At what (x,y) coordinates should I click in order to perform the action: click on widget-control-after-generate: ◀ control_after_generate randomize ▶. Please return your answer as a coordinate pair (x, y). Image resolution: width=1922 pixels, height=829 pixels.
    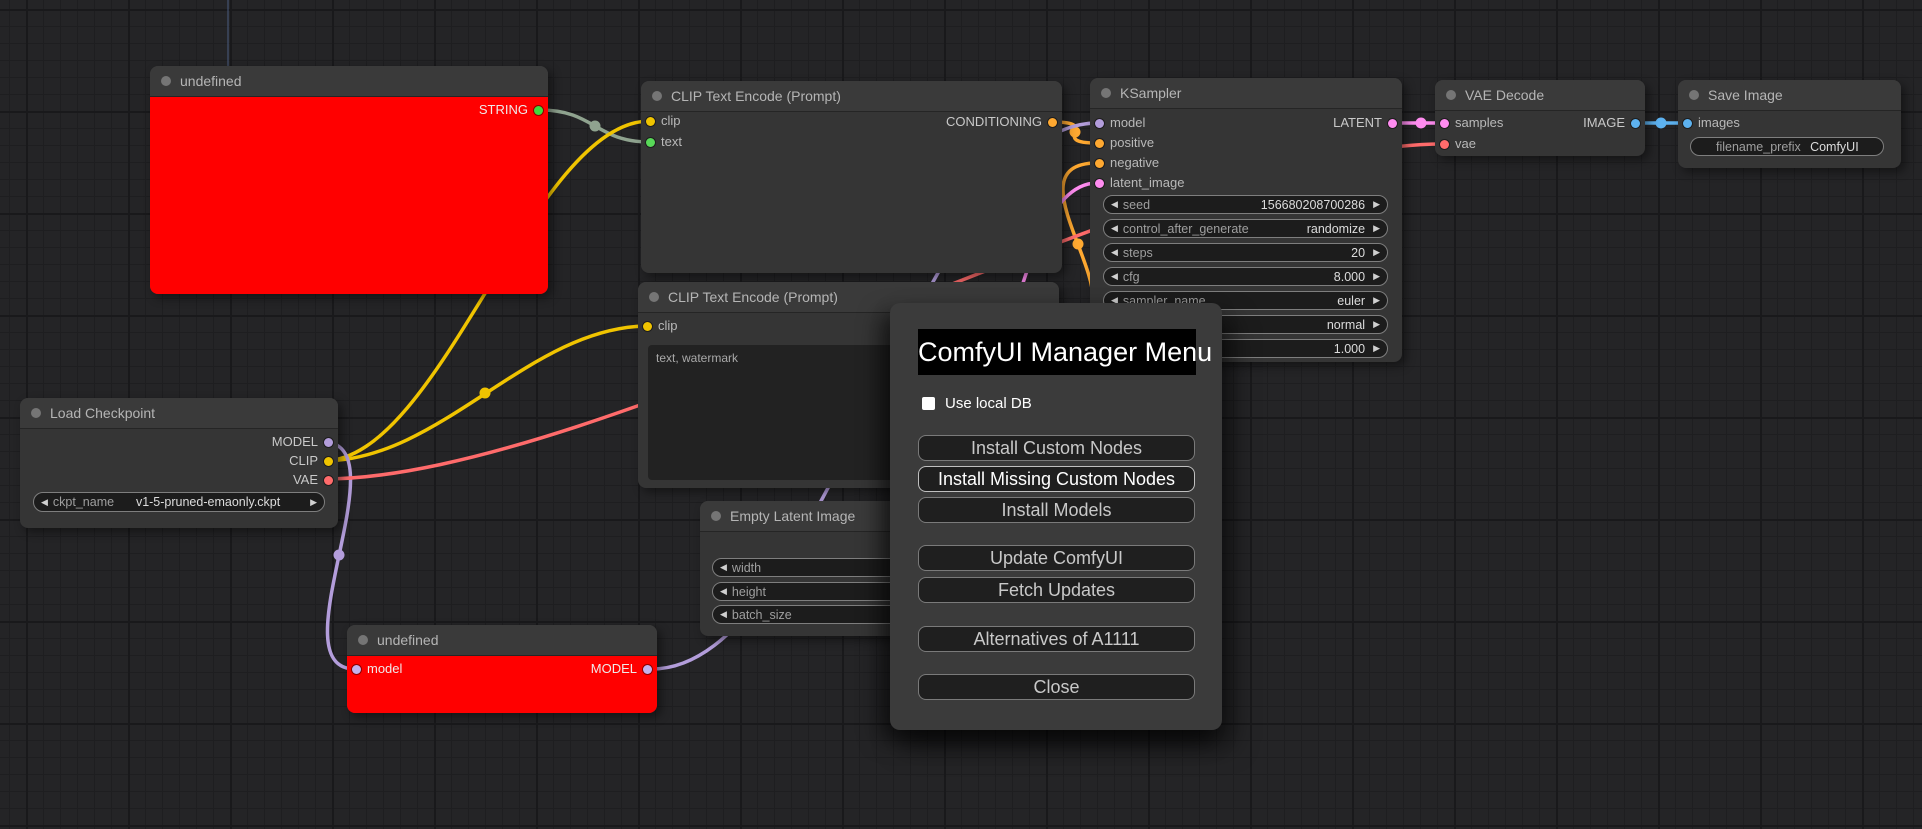
    Looking at the image, I should click on (1245, 228).